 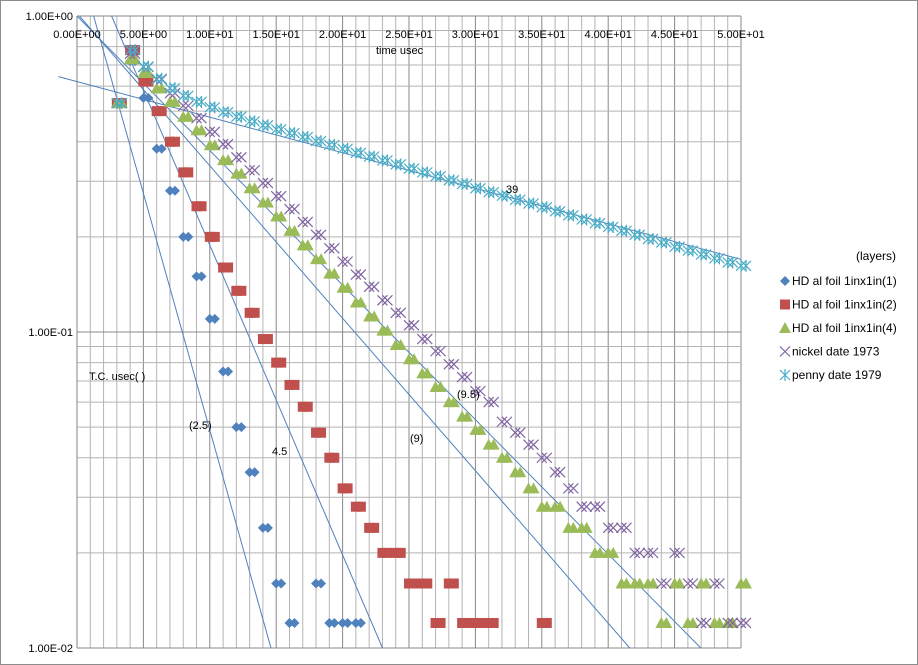 I want to click on legend-label: nickel date 1973, so click(x=836, y=352).